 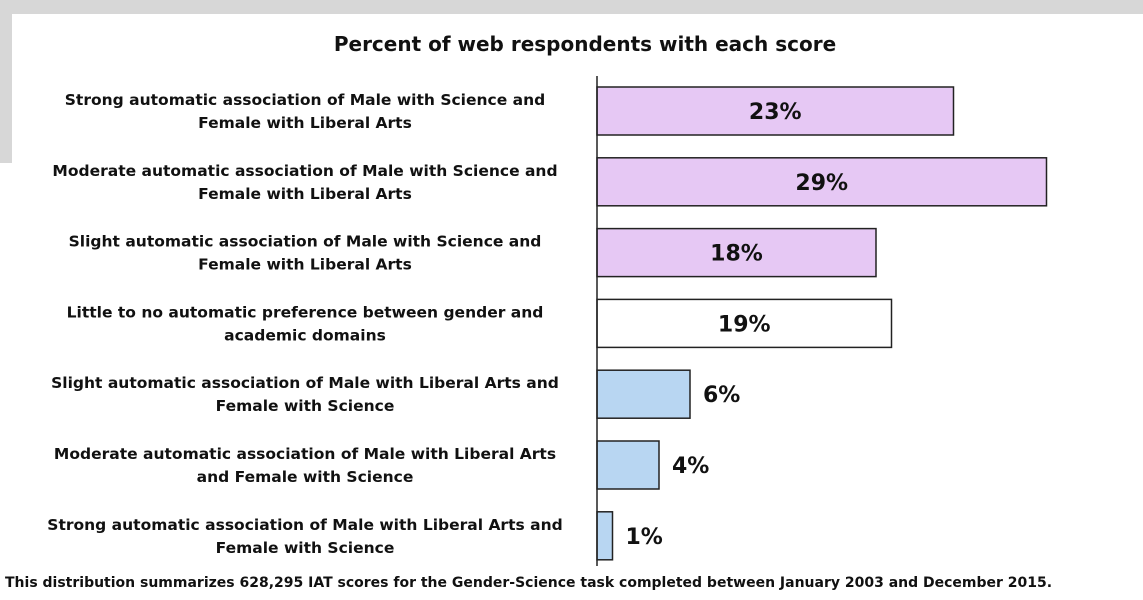 I want to click on bar-value-label-6: 4%, so click(x=690, y=466).